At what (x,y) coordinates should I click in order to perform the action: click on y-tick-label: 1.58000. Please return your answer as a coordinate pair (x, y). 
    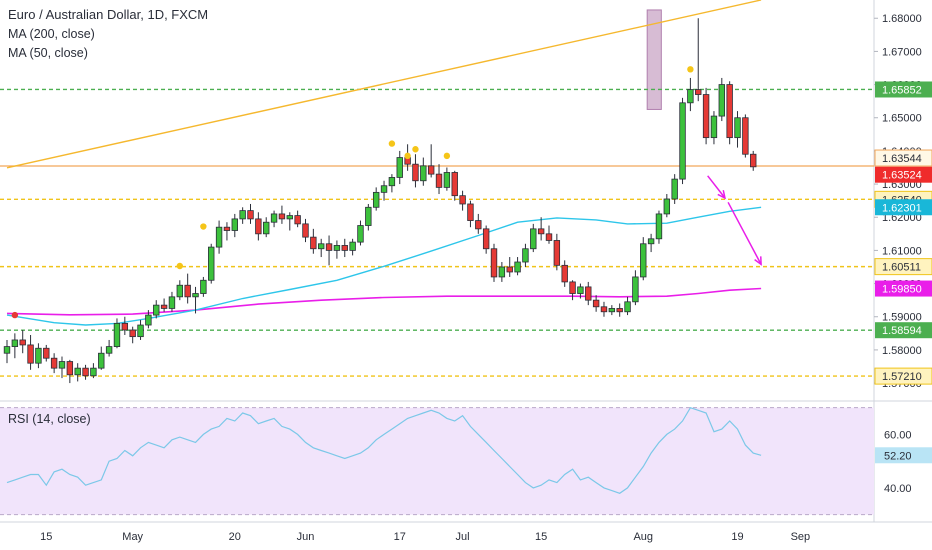
    Looking at the image, I should click on (902, 351).